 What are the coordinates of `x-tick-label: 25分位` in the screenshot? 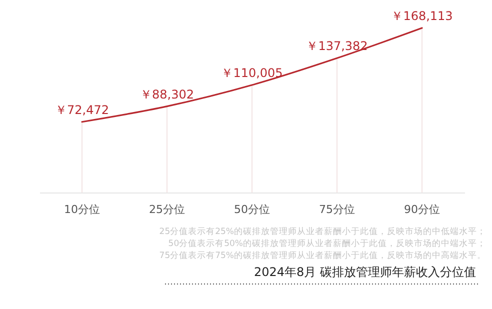 It's located at (167, 209).